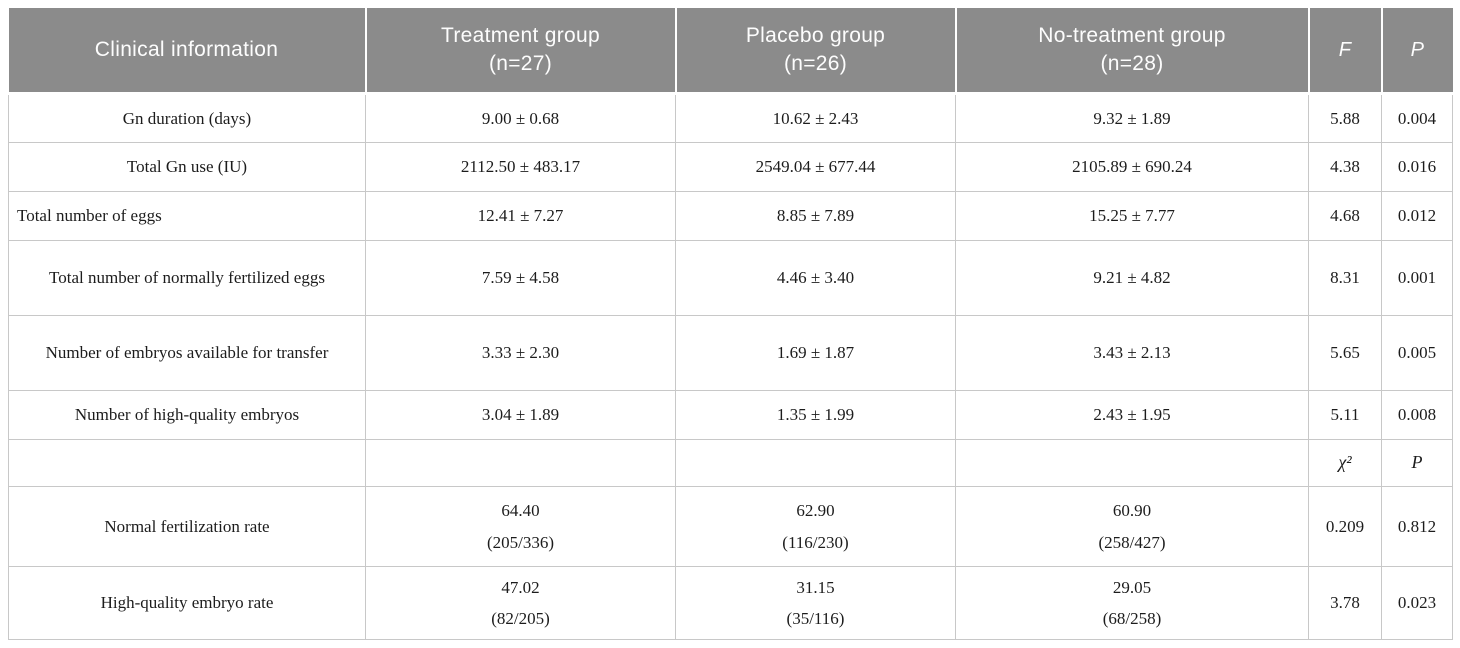 This screenshot has height=648, width=1460. What do you see at coordinates (1132, 167) in the screenshot?
I see `cell-no-treatment-value: 2105.89 ± 690.24` at bounding box center [1132, 167].